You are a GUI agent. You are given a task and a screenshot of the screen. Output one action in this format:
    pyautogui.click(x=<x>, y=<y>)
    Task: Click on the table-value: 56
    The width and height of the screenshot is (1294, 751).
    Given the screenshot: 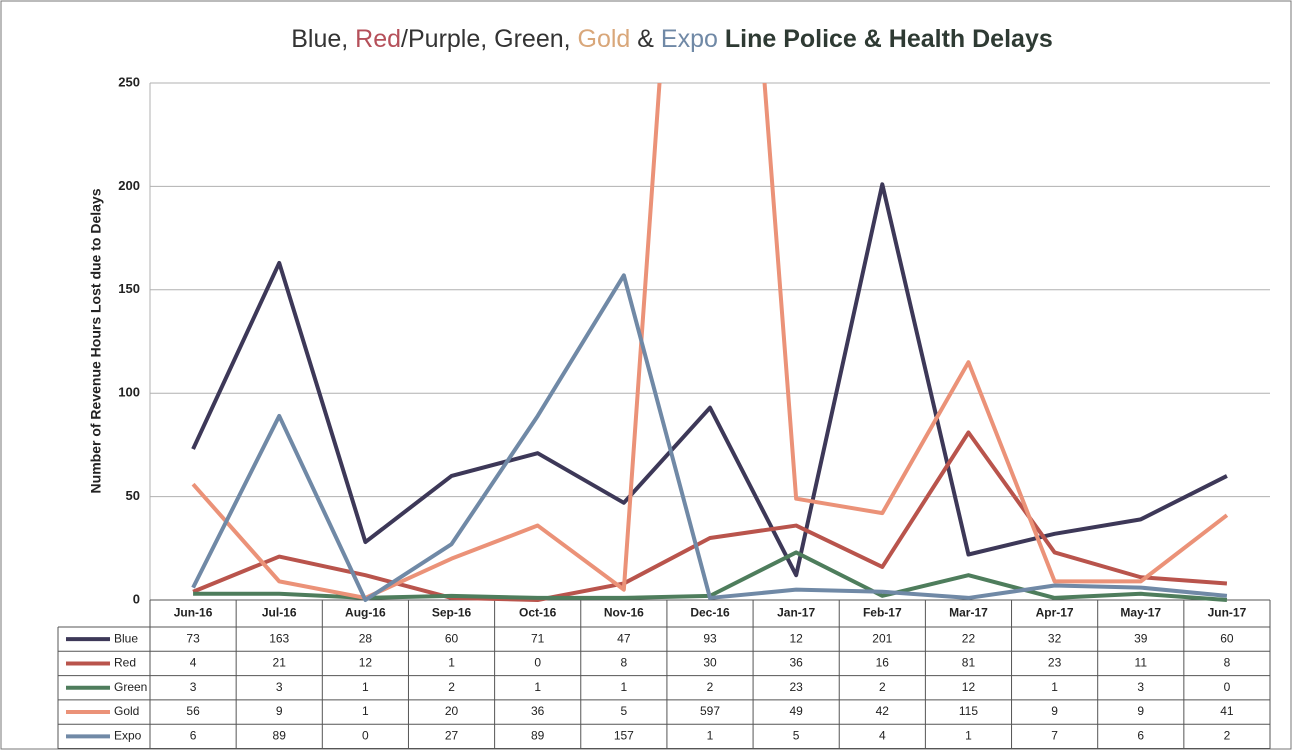 What is the action you would take?
    pyautogui.click(x=193, y=711)
    